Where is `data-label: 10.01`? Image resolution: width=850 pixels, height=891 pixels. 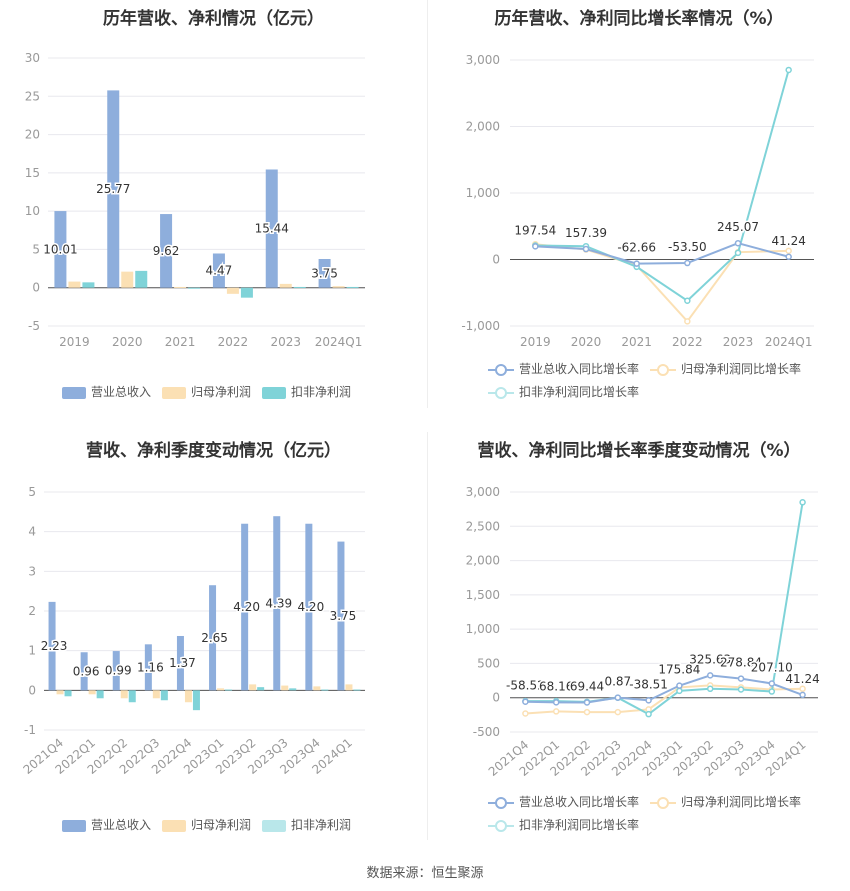 data-label: 10.01 is located at coordinates (60, 249).